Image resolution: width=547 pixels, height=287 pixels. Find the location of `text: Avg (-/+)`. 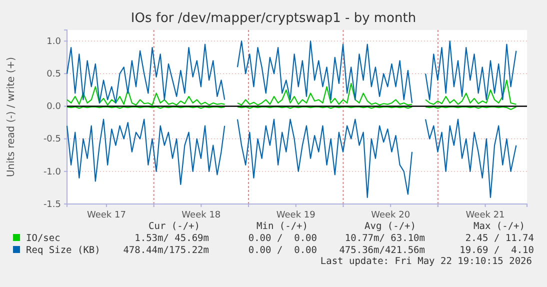

text: Avg (-/+) is located at coordinates (390, 226).